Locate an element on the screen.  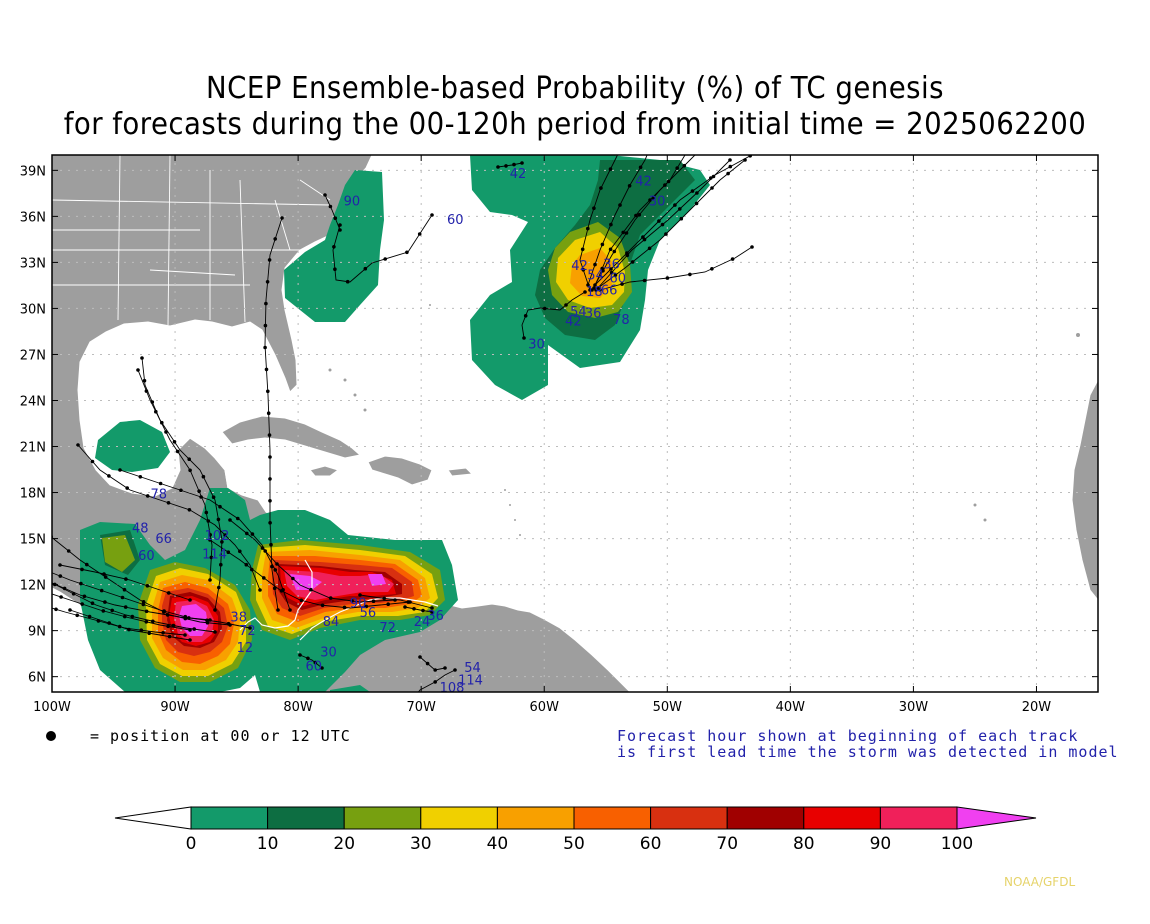
colorbar-label: 80 is located at coordinates (804, 844).